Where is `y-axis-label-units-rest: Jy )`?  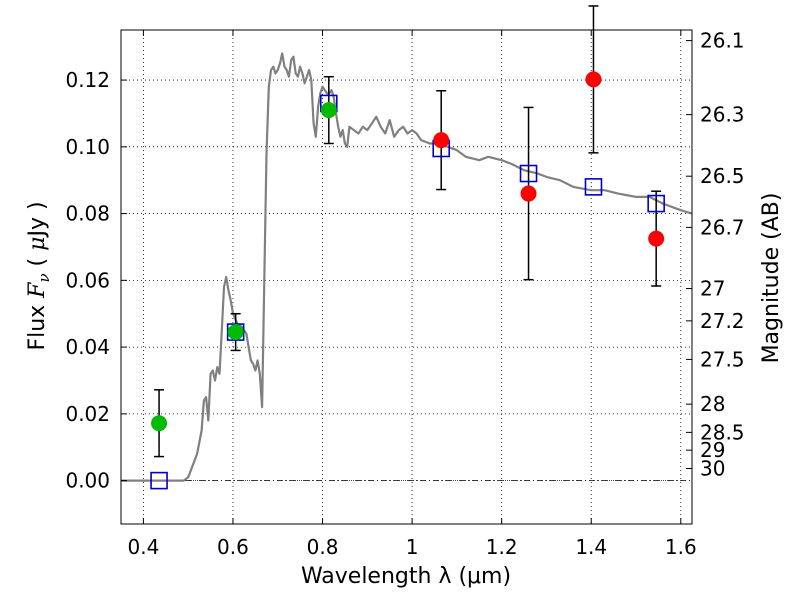 y-axis-label-units-rest: Jy ) is located at coordinates (37, 219).